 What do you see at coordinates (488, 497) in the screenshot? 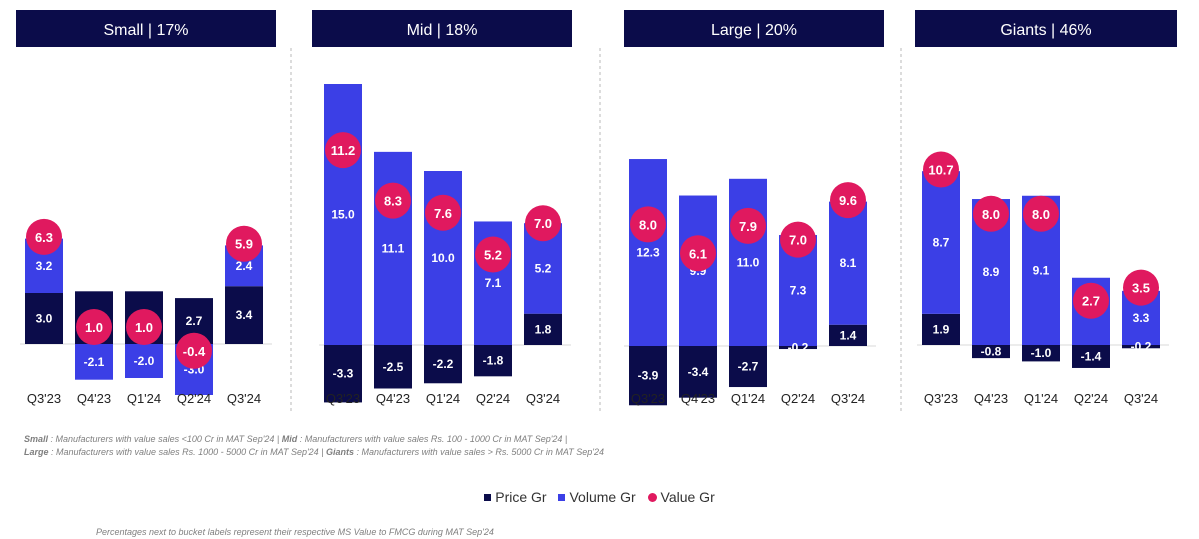
I see `legend-price-swatch` at bounding box center [488, 497].